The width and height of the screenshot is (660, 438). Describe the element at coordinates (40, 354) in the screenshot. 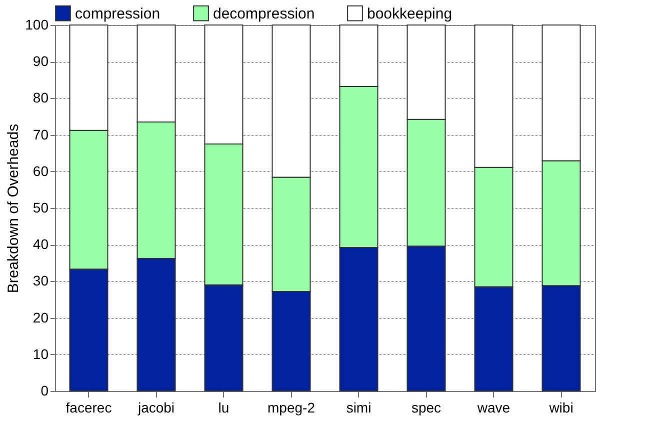

I see `y-tick-label: 10` at that location.